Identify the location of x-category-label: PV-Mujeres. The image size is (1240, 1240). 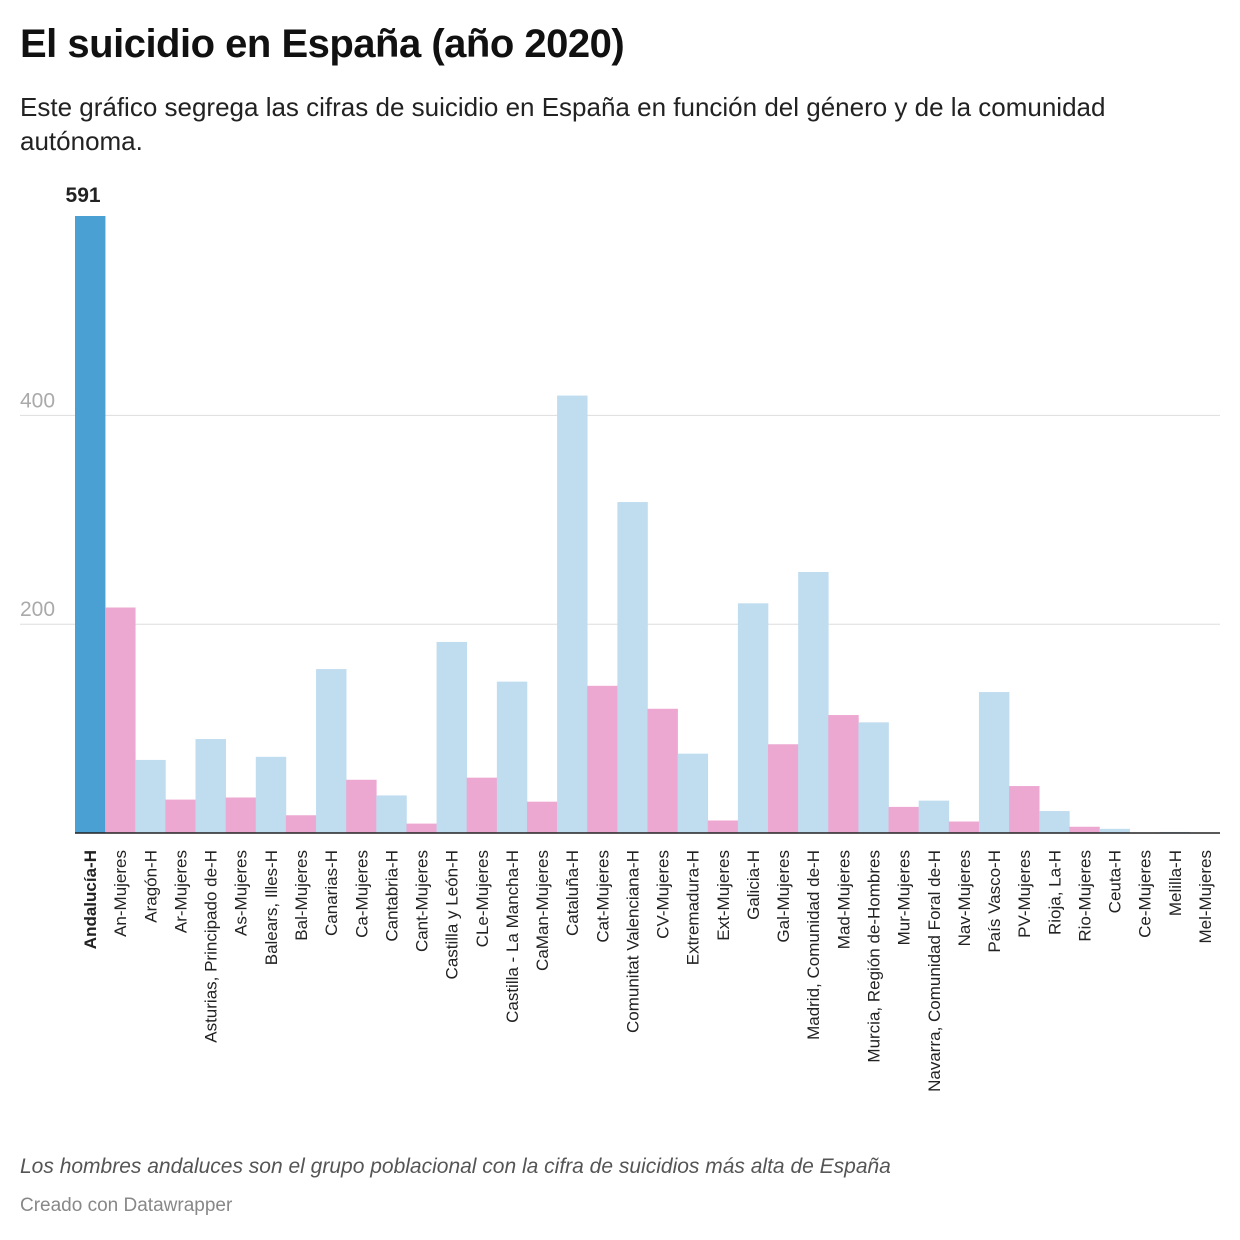
(1024, 894).